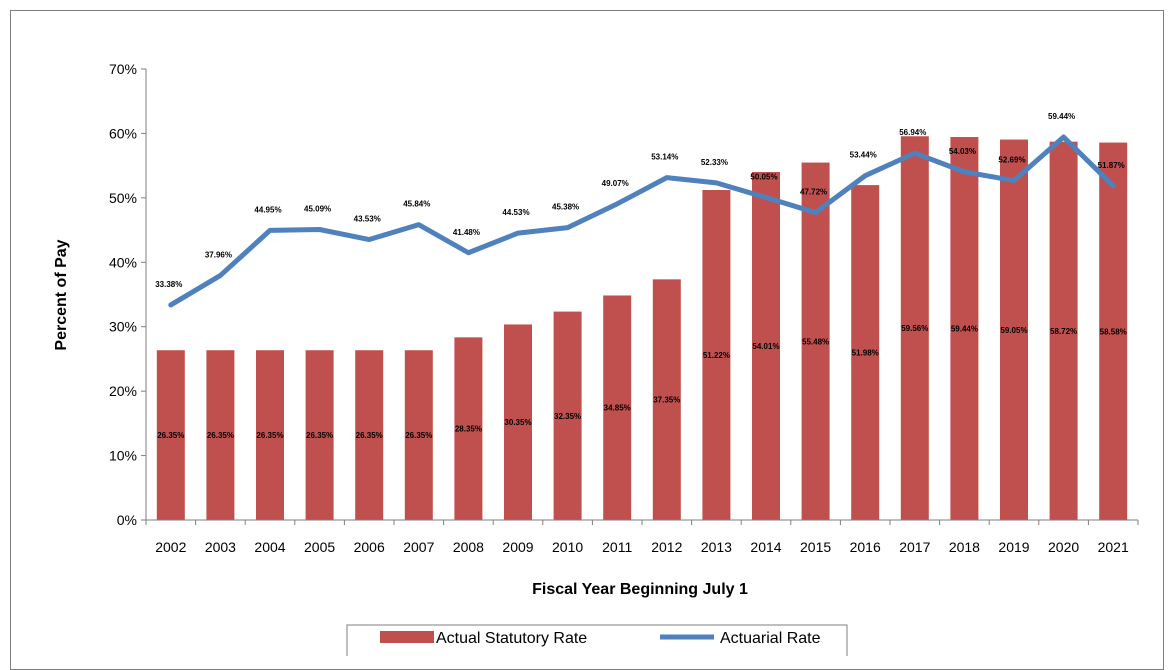 The height and width of the screenshot is (670, 1176). Describe the element at coordinates (127, 520) in the screenshot. I see `y-tick-label: 0%` at that location.